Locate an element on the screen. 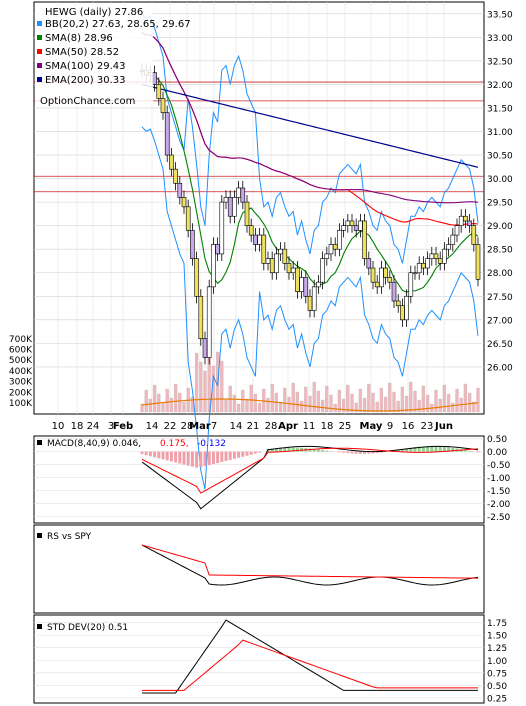  price-tick-label: 30.00 is located at coordinates (500, 180).